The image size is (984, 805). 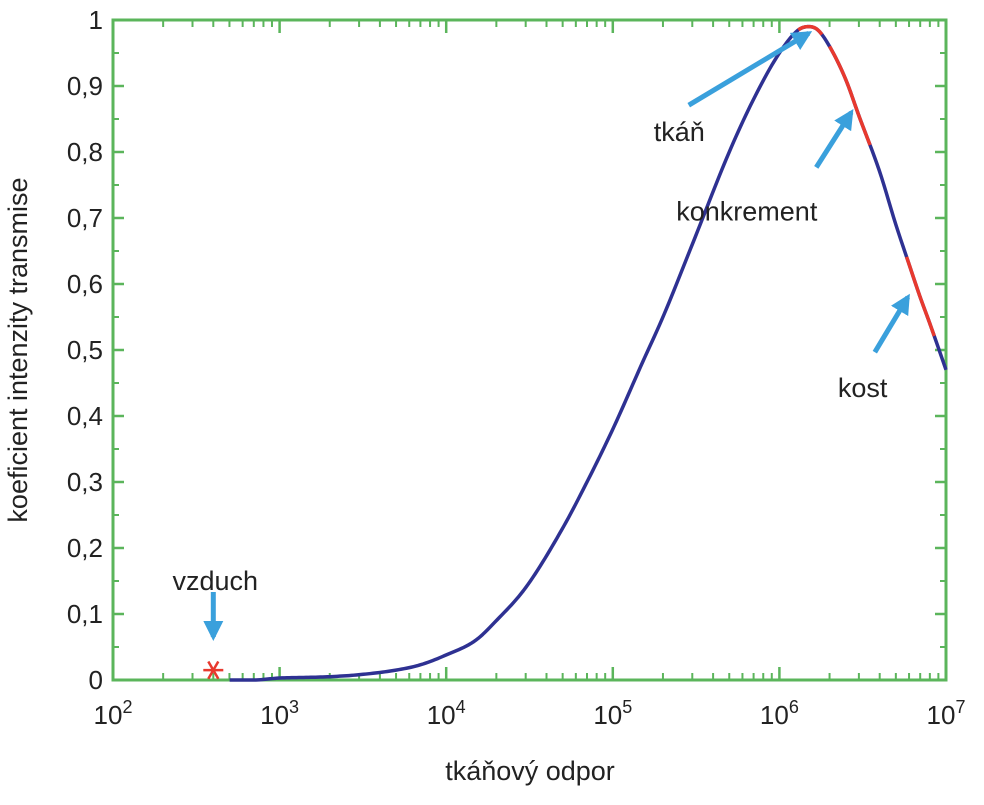 I want to click on y-tick-label: 0,4, so click(x=85, y=416).